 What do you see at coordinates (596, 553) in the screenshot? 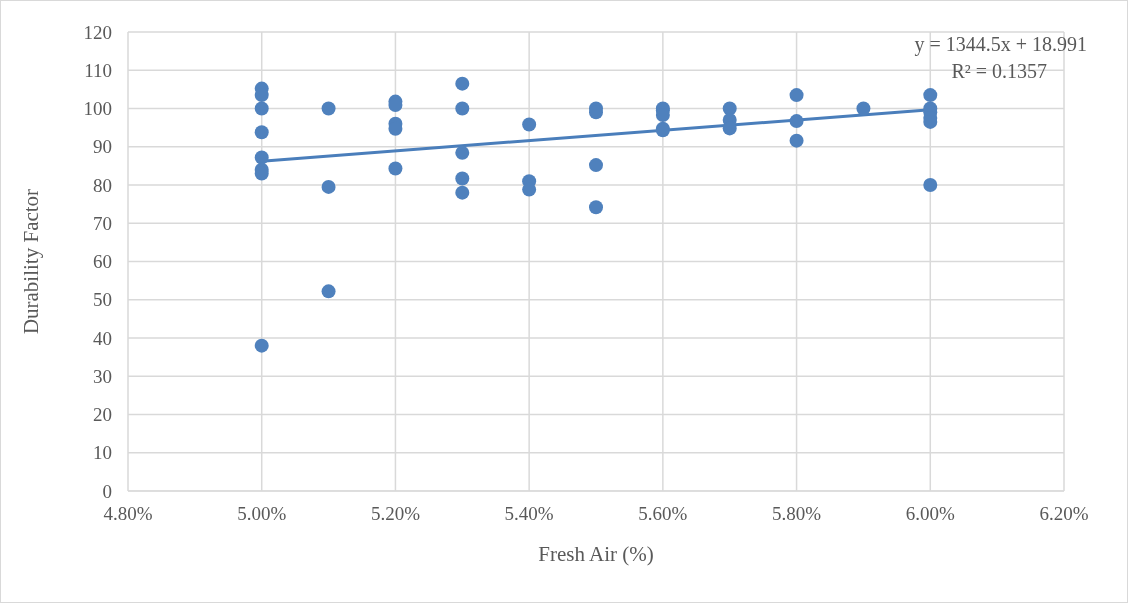
I see `x-axis-title: Fresh Air (%)` at bounding box center [596, 553].